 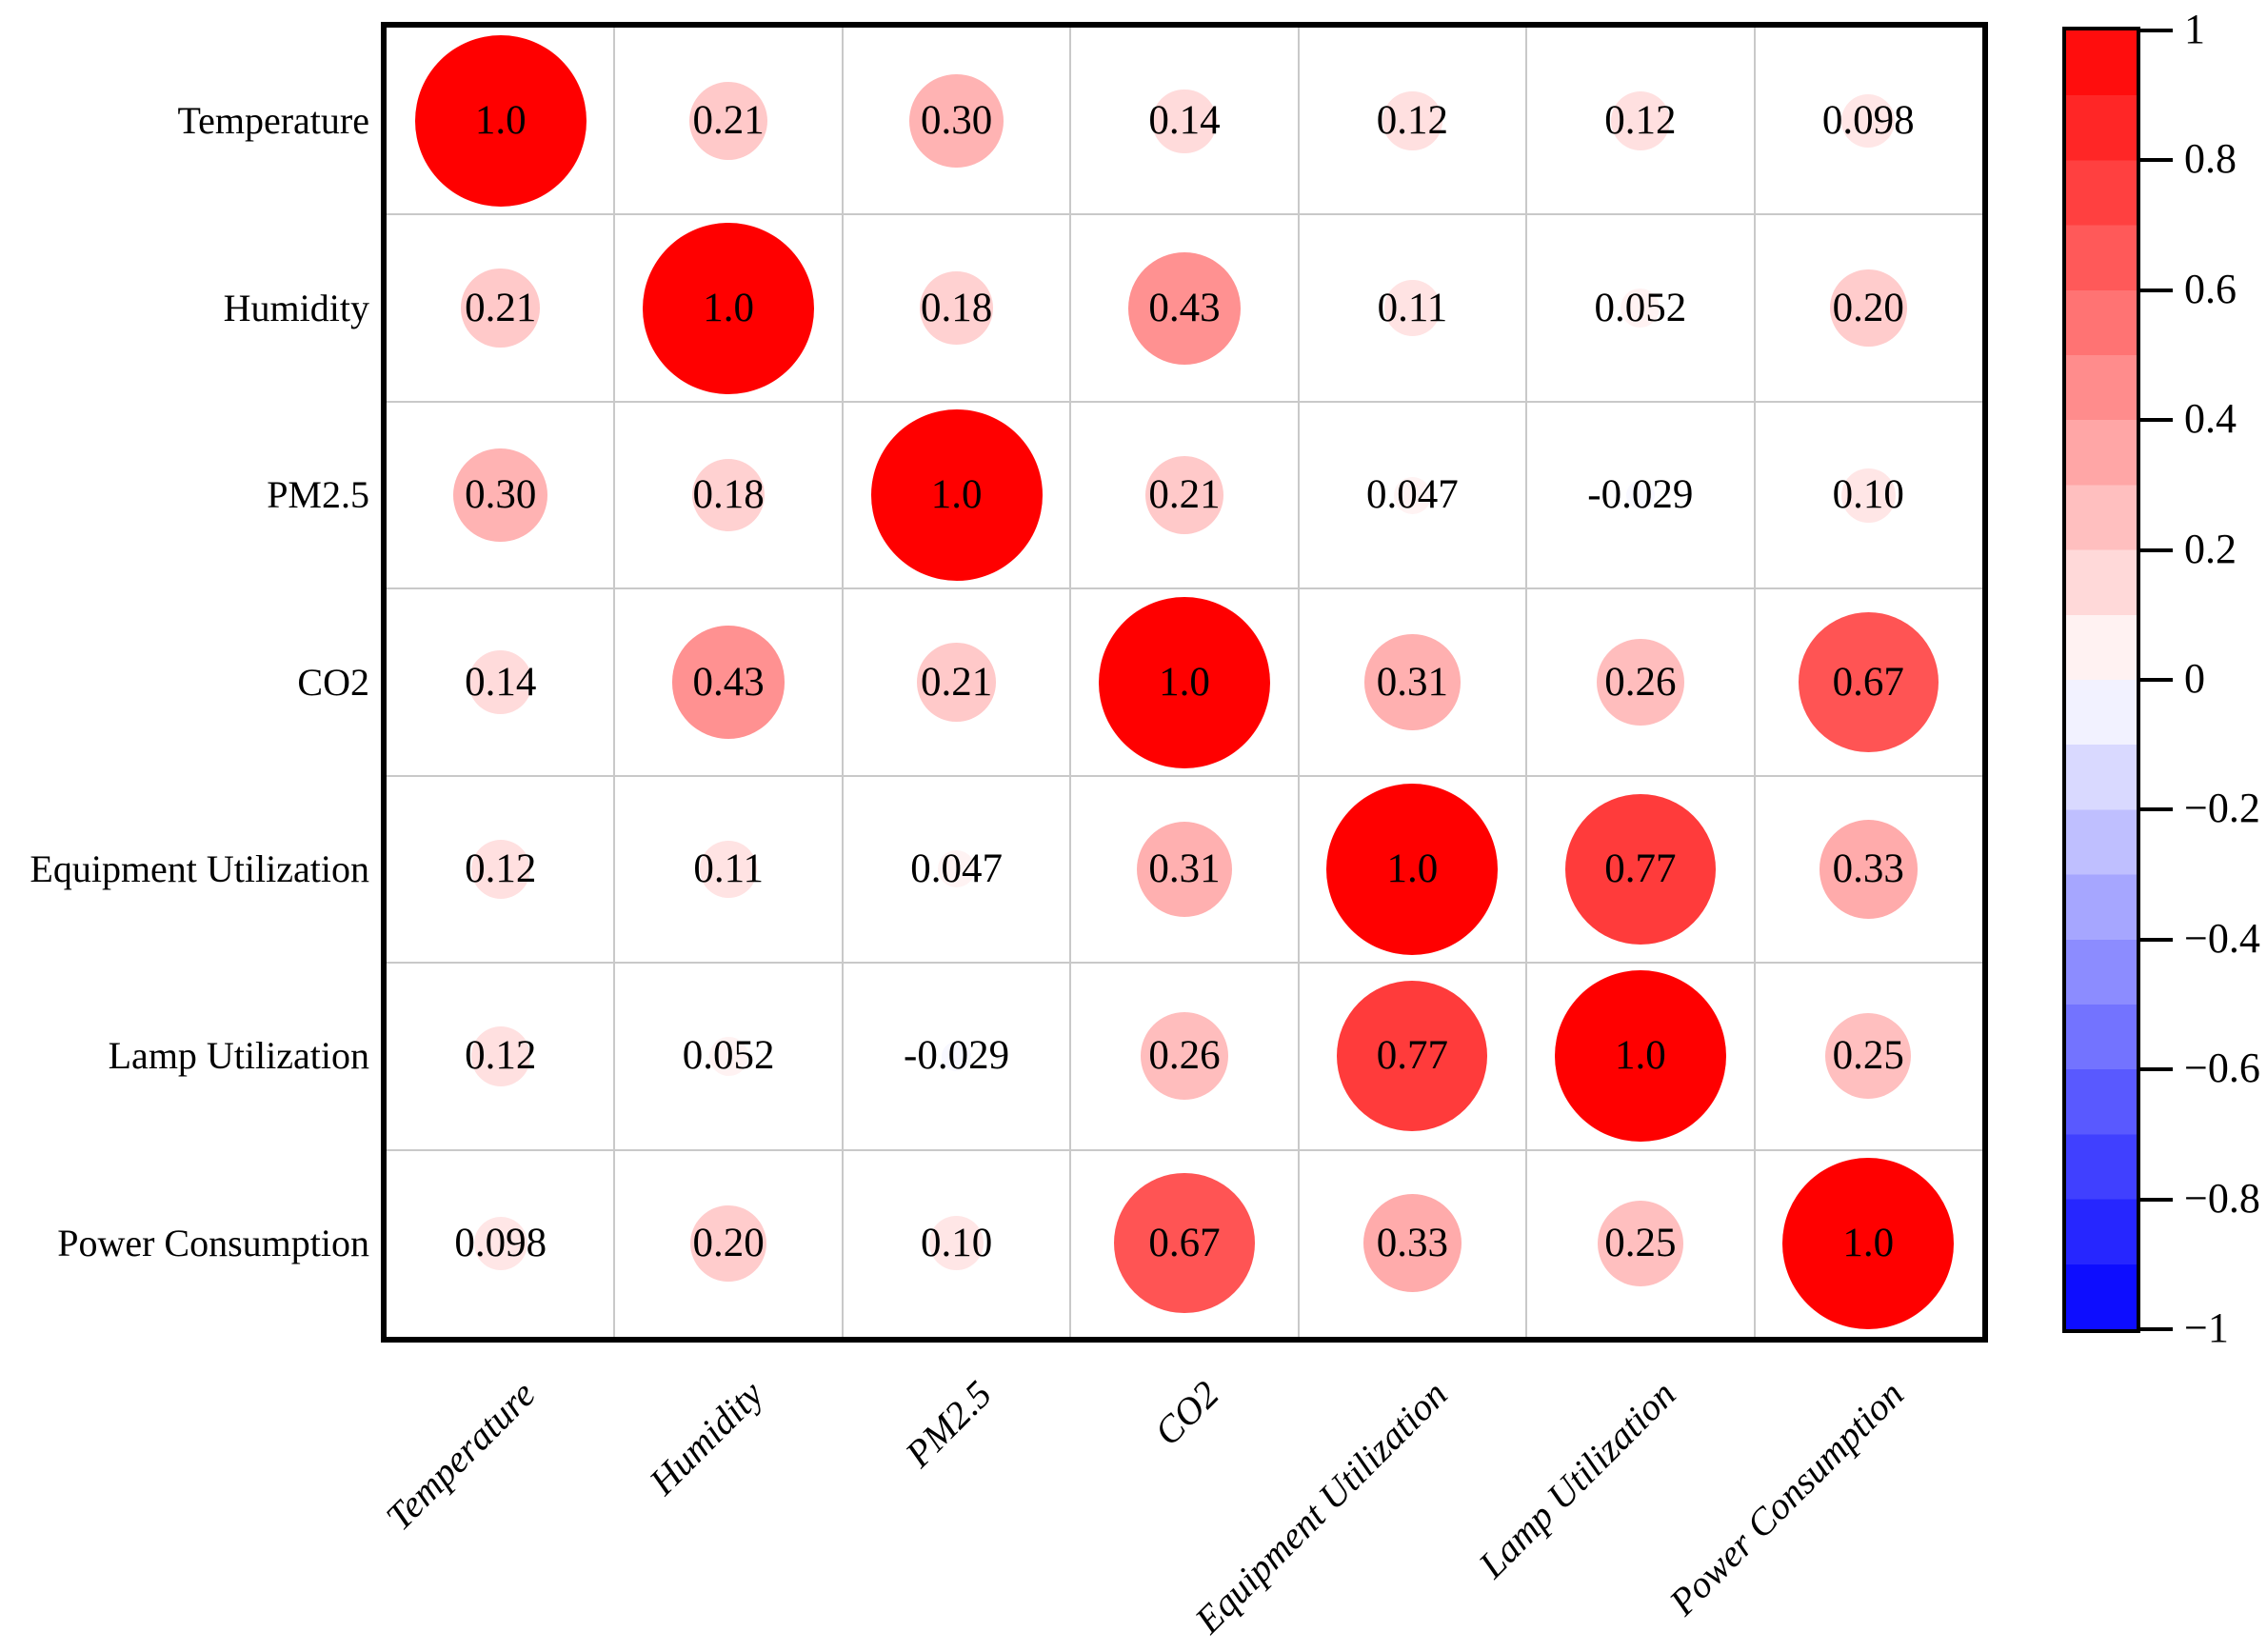 I want to click on colorbar-tick-label: 0.6, so click(x=2210, y=288).